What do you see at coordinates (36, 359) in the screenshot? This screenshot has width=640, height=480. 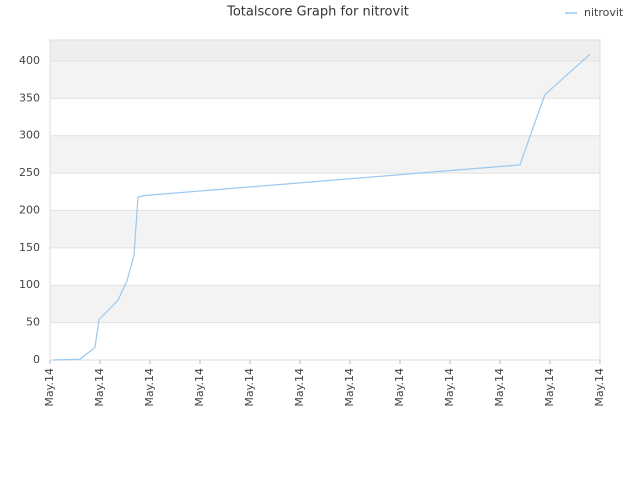 I see `y-tick-label: 0` at bounding box center [36, 359].